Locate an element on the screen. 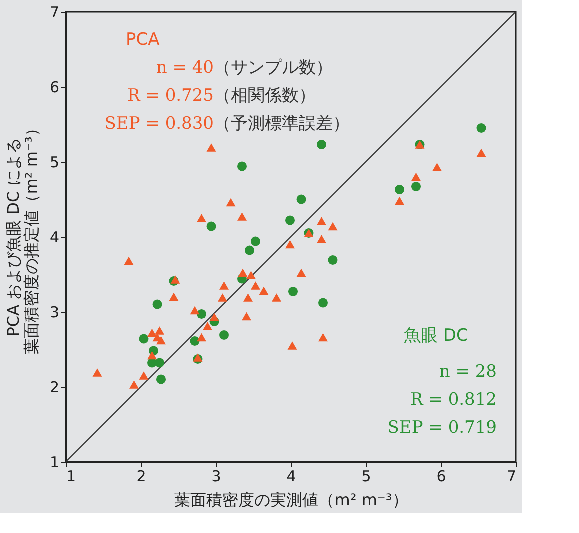  text: PCA is located at coordinates (143, 40).